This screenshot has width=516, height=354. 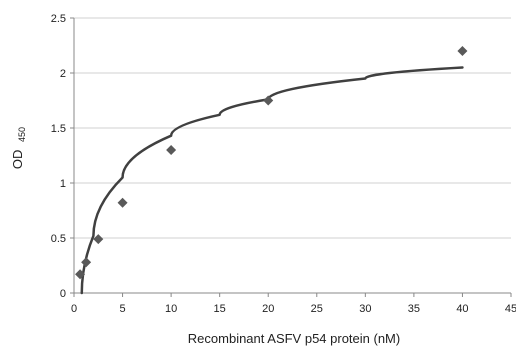 I want to click on y-axis-title-main: OD, so click(x=17, y=160).